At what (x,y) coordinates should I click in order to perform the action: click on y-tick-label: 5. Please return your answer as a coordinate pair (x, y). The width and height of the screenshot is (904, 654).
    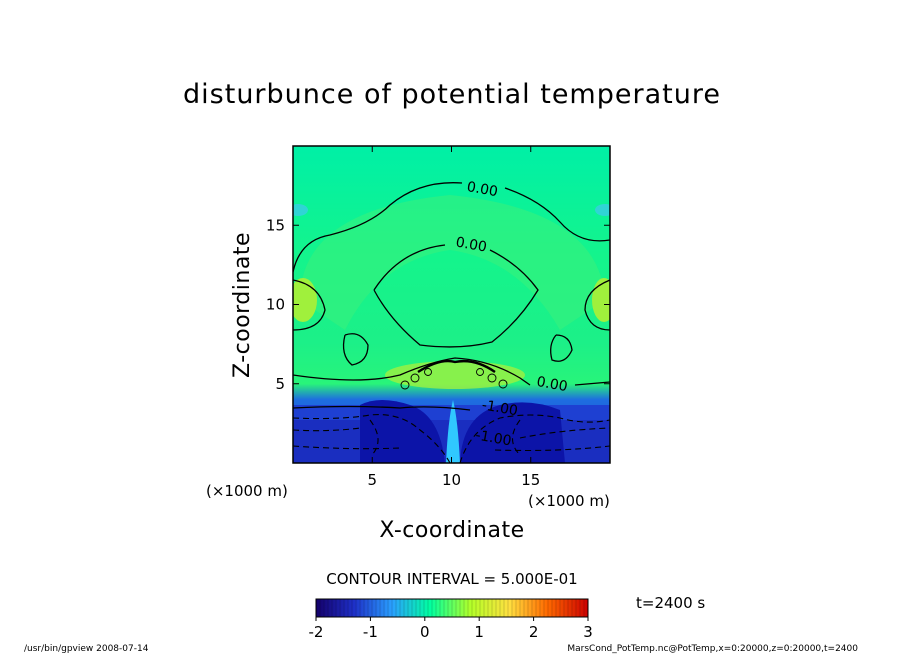
    Looking at the image, I should click on (280, 384).